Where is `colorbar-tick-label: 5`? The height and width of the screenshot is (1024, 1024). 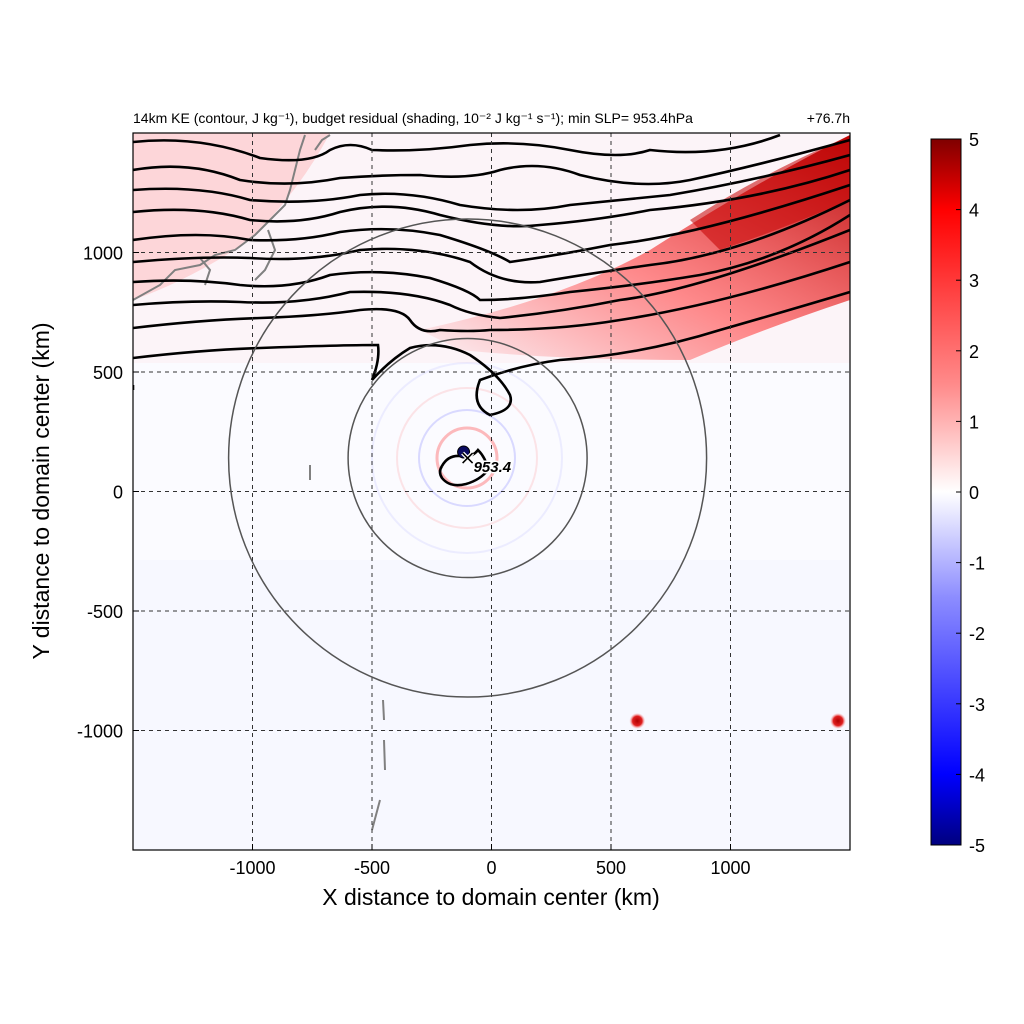 colorbar-tick-label: 5 is located at coordinates (974, 140).